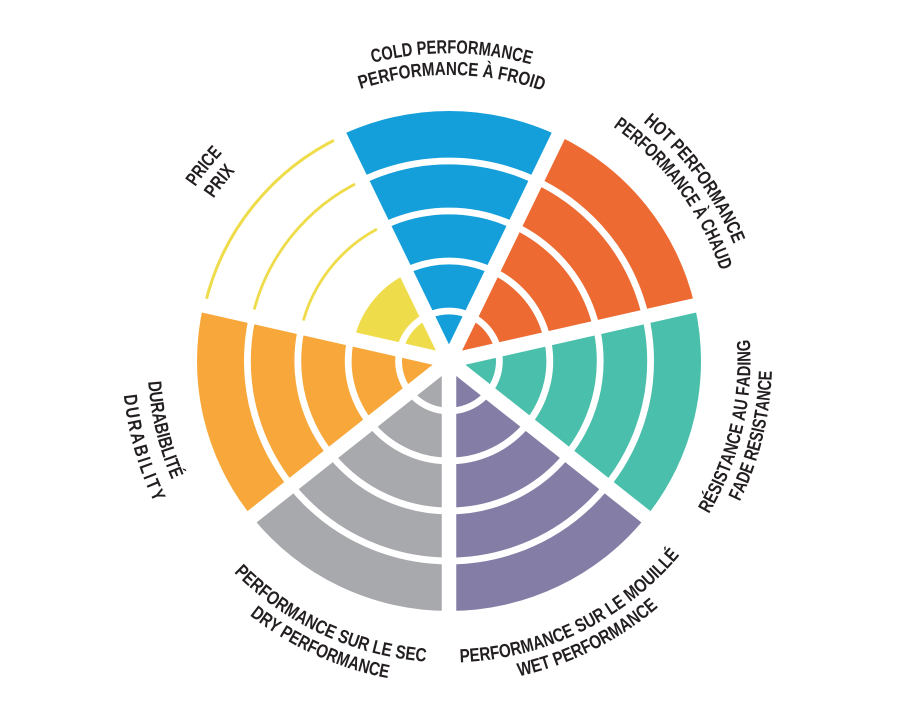 Image resolution: width=900 pixels, height=725 pixels. Describe the element at coordinates (488, 70) in the screenshot. I see `svg-text: À` at that location.